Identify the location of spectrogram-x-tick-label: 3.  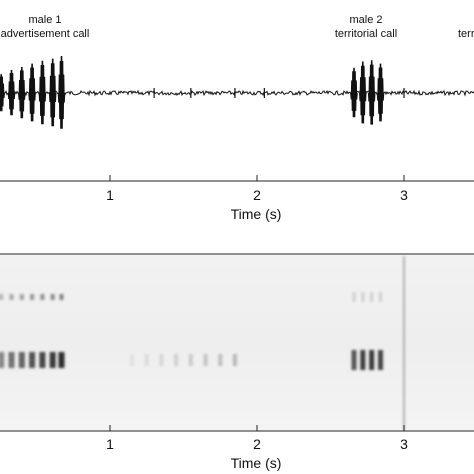
(404, 444).